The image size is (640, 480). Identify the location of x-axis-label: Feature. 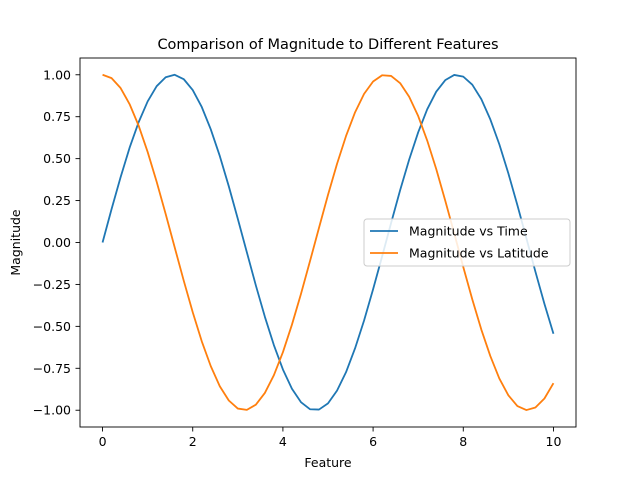
(328, 462).